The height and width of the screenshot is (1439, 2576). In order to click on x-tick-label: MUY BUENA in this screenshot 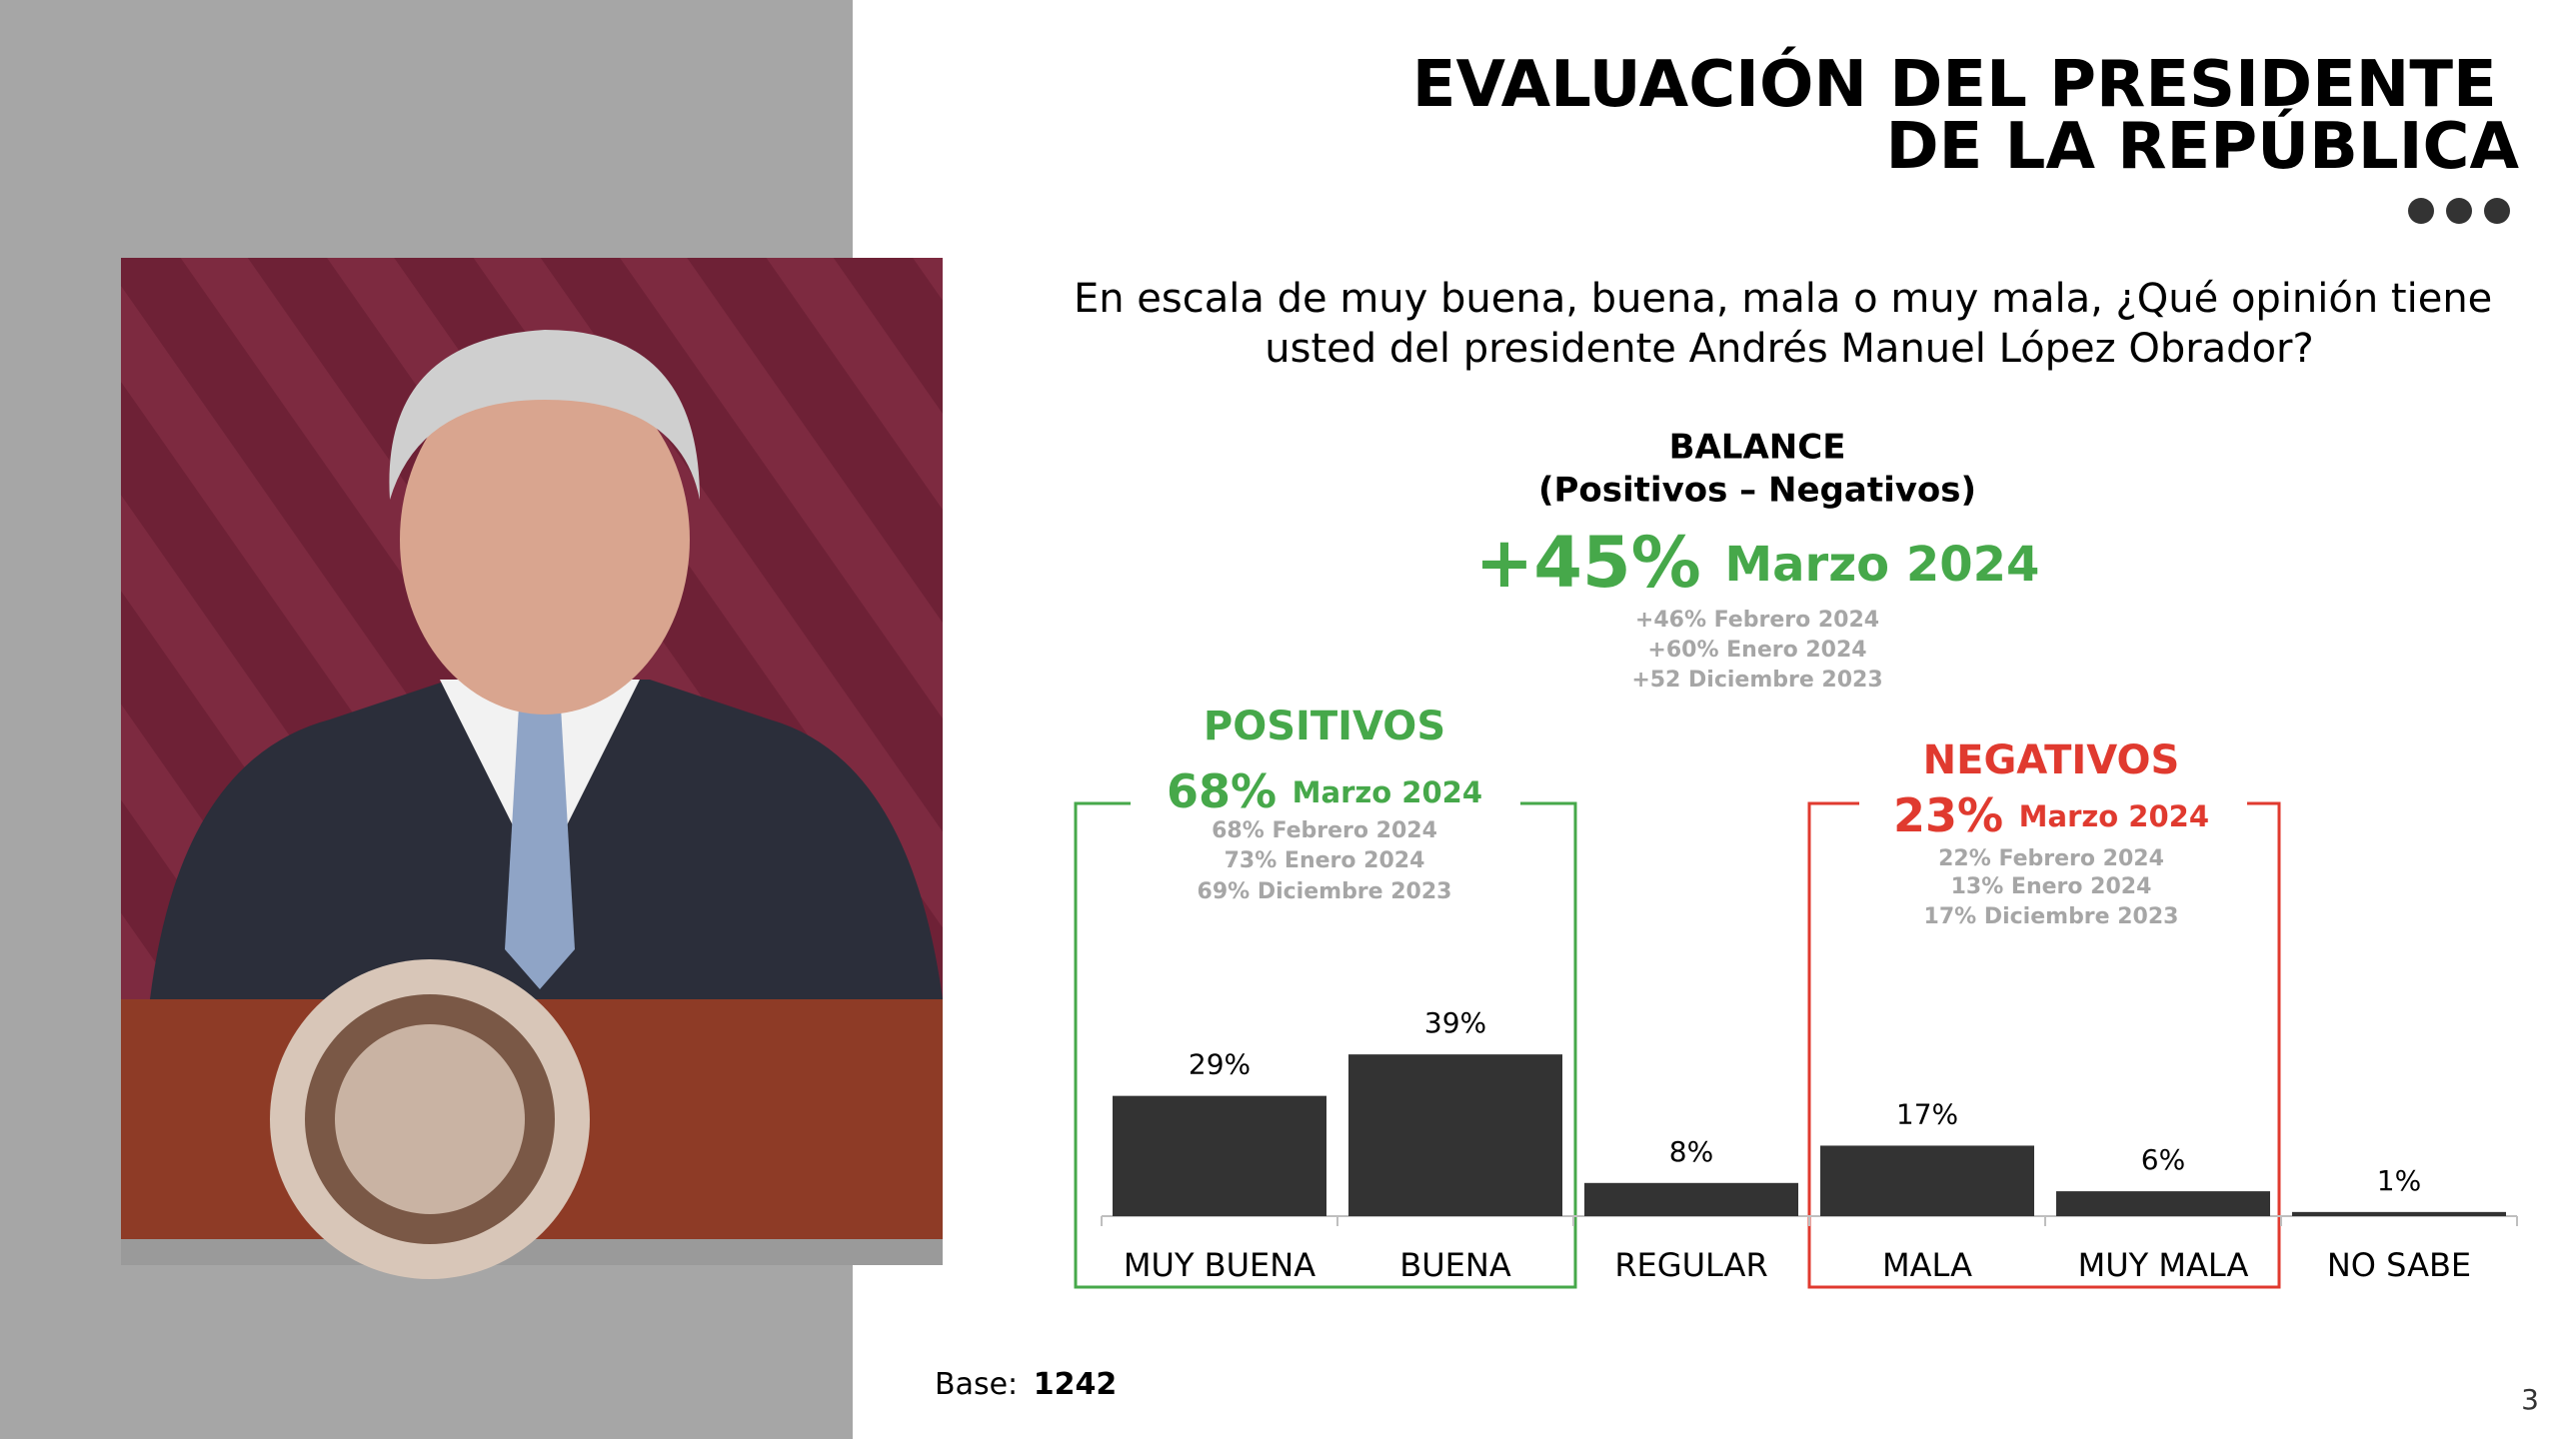, I will do `click(1219, 1265)`.